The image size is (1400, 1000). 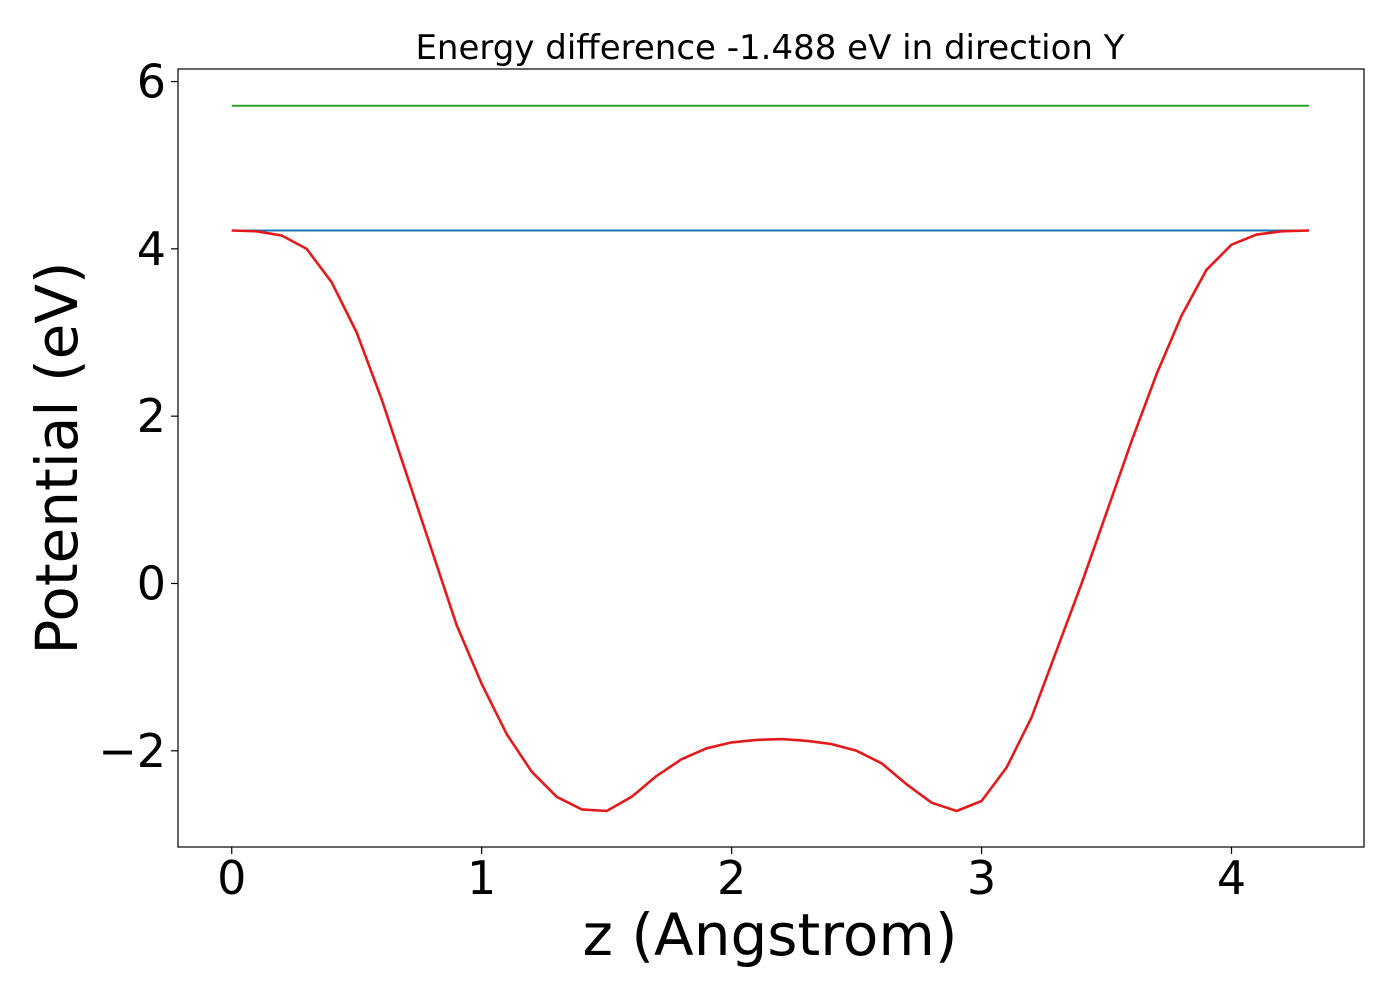 What do you see at coordinates (1231, 878) in the screenshot?
I see `x-tick-label: 4` at bounding box center [1231, 878].